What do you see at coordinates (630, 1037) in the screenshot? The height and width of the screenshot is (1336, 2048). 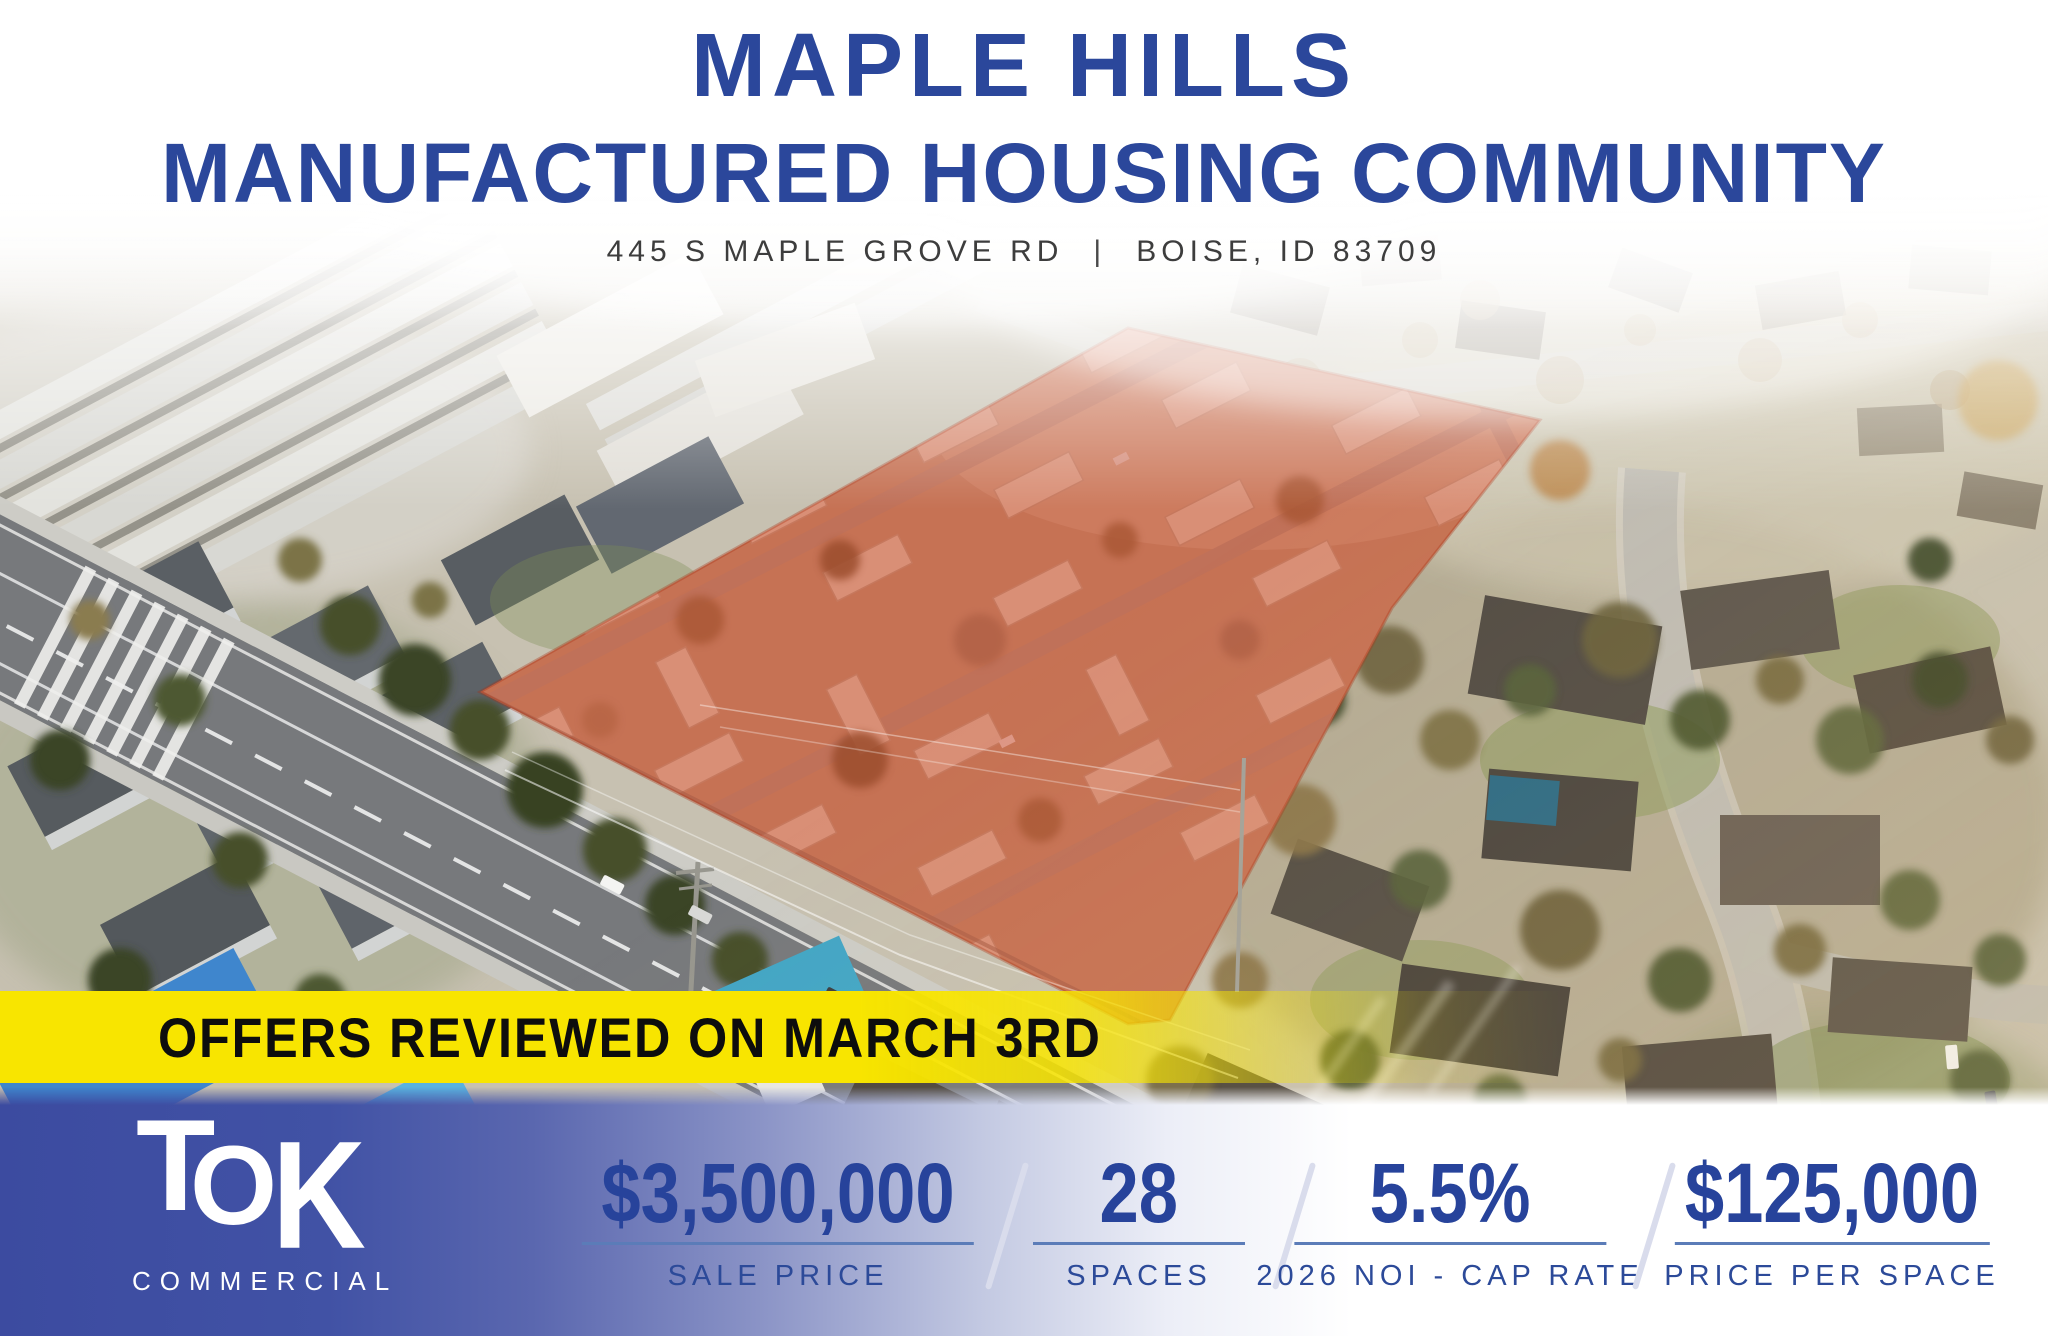 I see `offers-banner-text: OFFERS REVIEWED ON MARCH 3RD` at bounding box center [630, 1037].